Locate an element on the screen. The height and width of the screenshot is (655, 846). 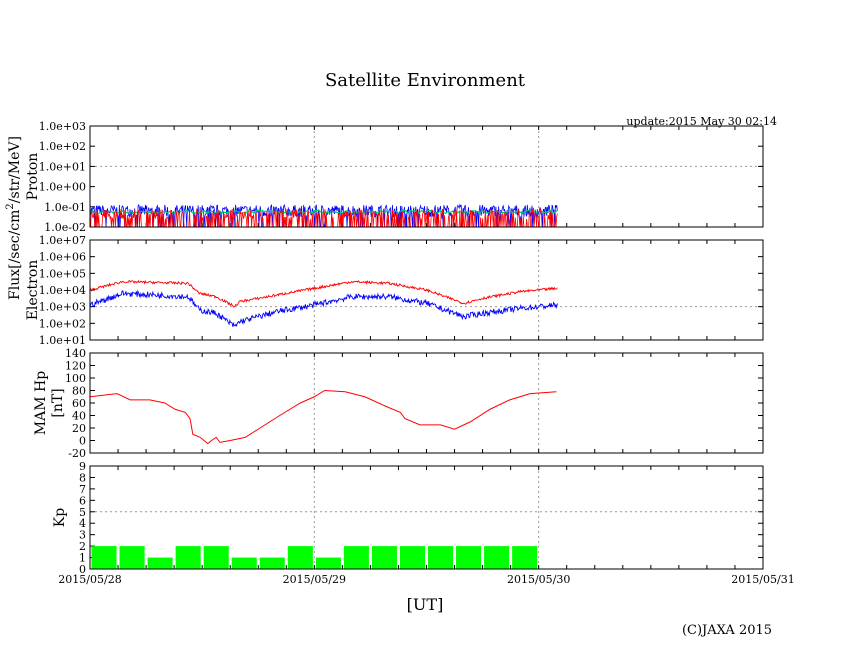
flux-axis-label: Flux[/sec/cm2/str/MeV] is located at coordinates (14, 218).